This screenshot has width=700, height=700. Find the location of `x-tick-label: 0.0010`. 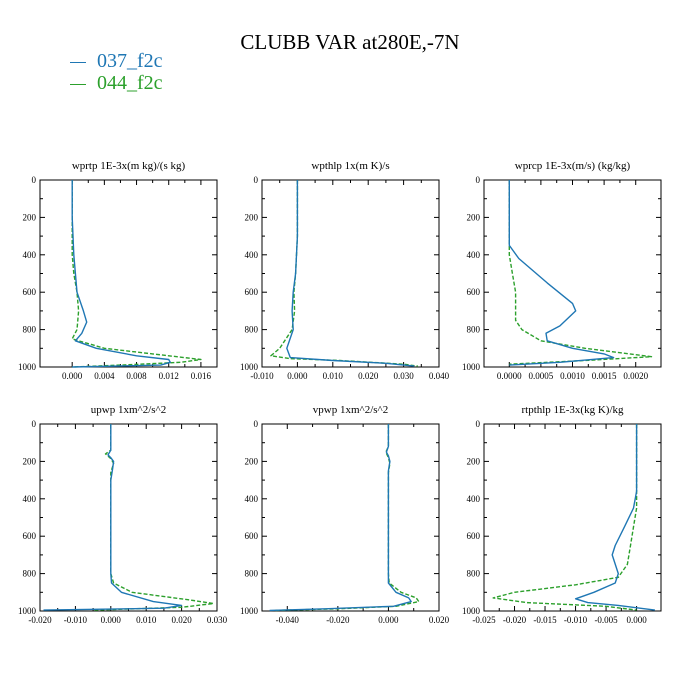

x-tick-label: 0.0010 is located at coordinates (572, 376).